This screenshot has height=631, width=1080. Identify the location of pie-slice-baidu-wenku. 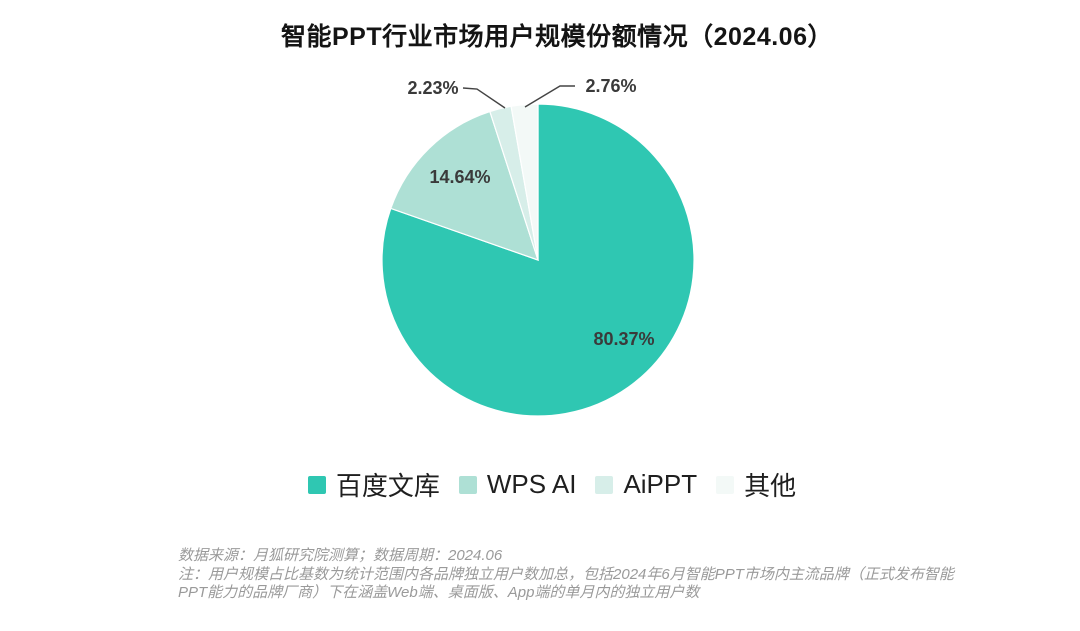
(538, 260).